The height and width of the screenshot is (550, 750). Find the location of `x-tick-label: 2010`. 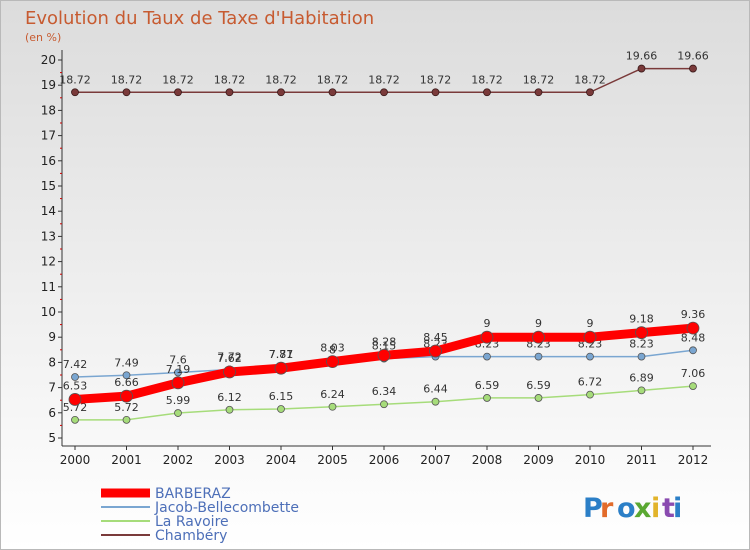

x-tick-label: 2010 is located at coordinates (590, 460).